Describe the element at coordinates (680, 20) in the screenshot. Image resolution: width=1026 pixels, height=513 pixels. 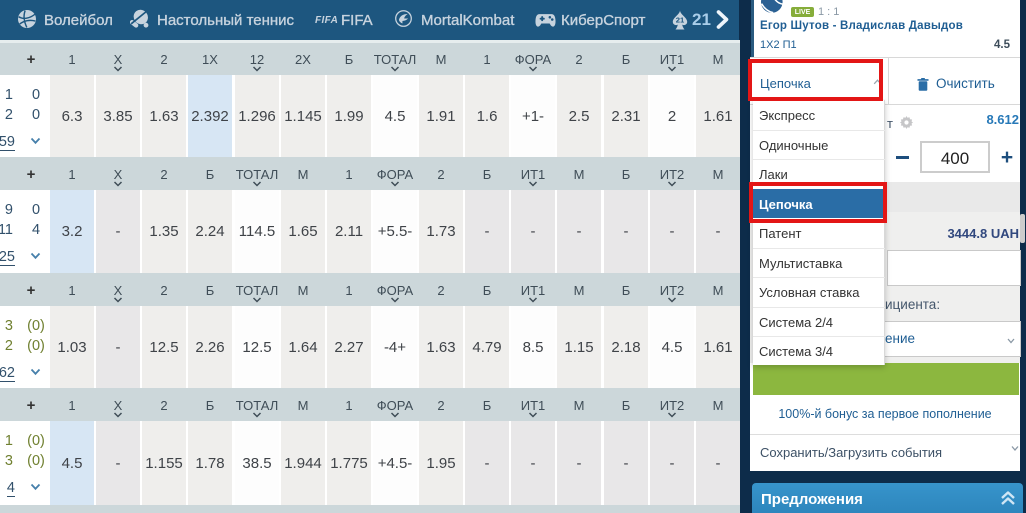
I see `svg-text: 21` at that location.